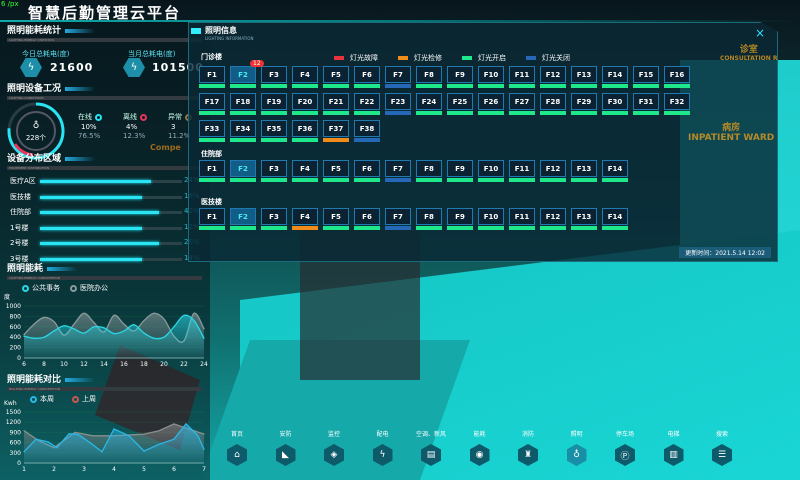 The image size is (800, 480). I want to click on floor-tile-f35: F35, so click(274, 131).